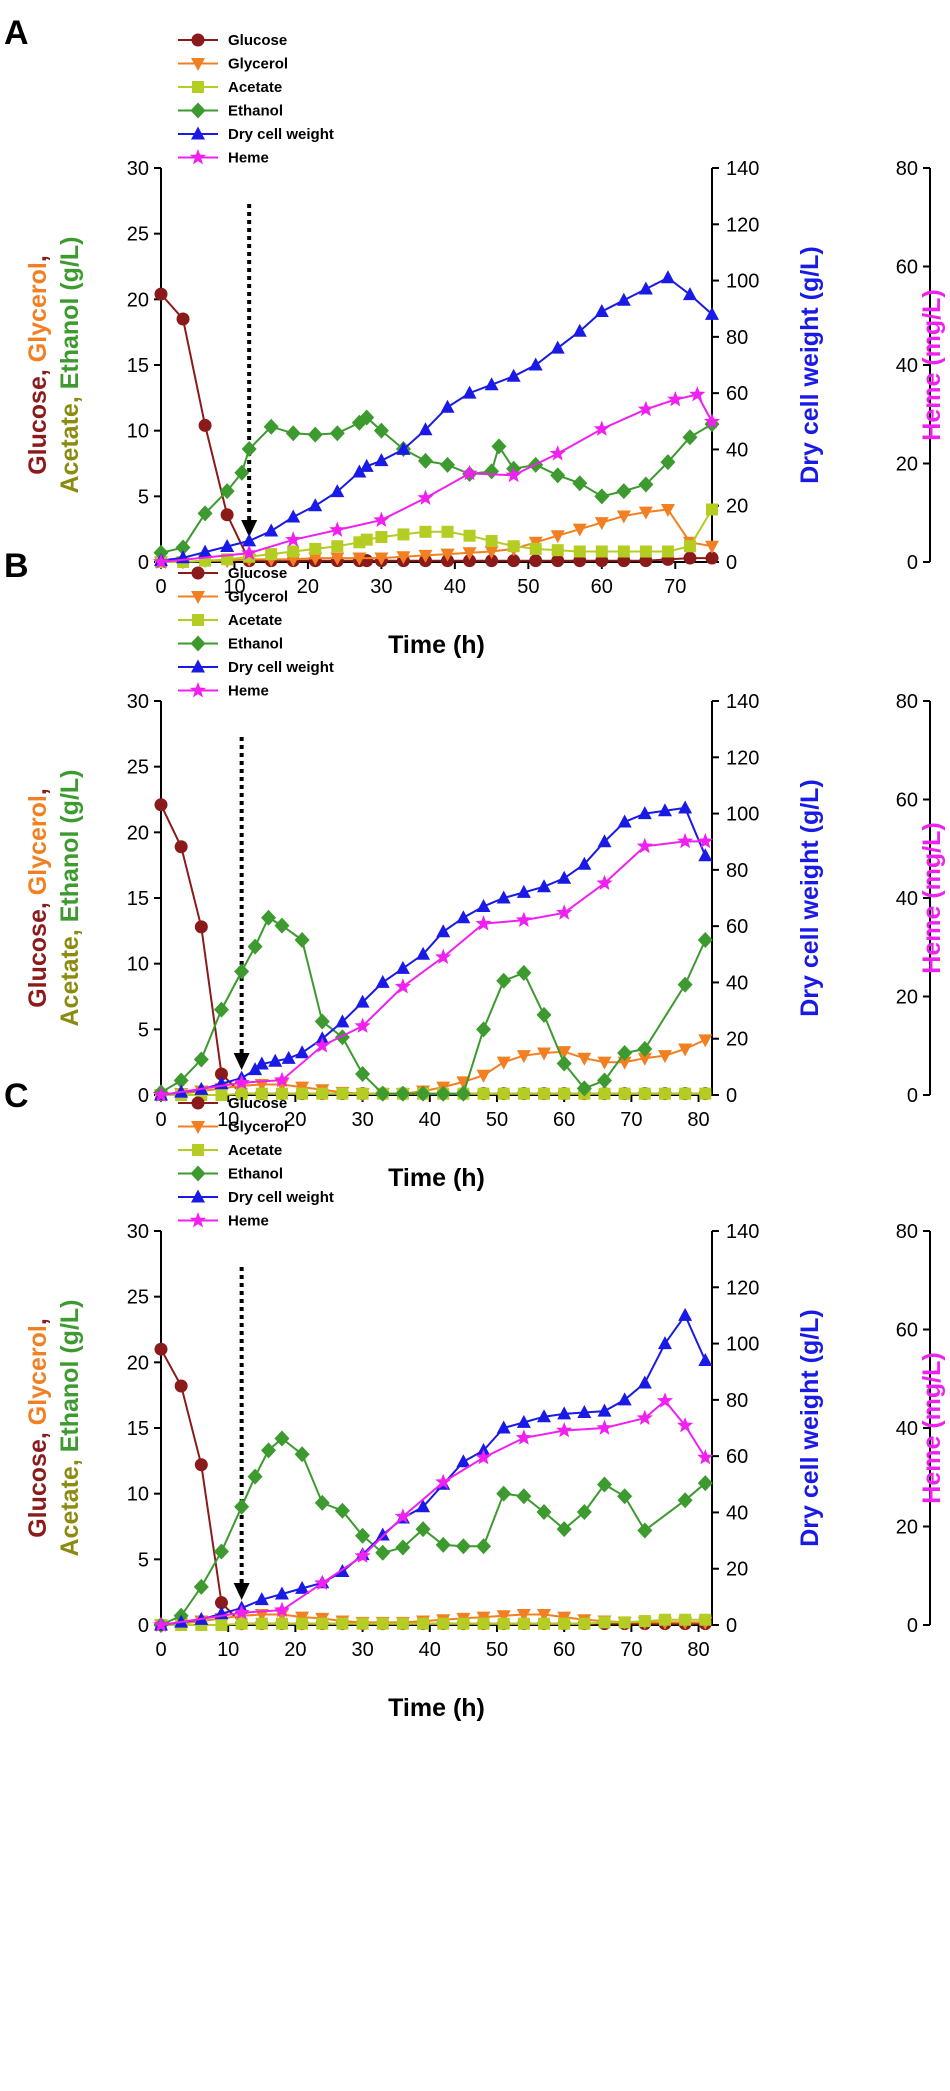 Image resolution: width=950 pixels, height=2091 pixels. Describe the element at coordinates (255, 111) in the screenshot. I see `legend-label-ethanol: Ethanol` at that location.